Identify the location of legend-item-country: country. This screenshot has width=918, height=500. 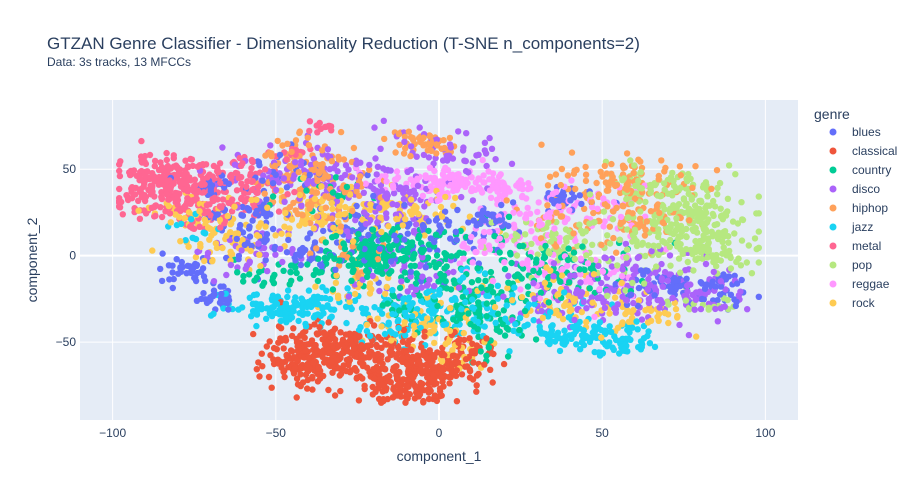
(860, 170).